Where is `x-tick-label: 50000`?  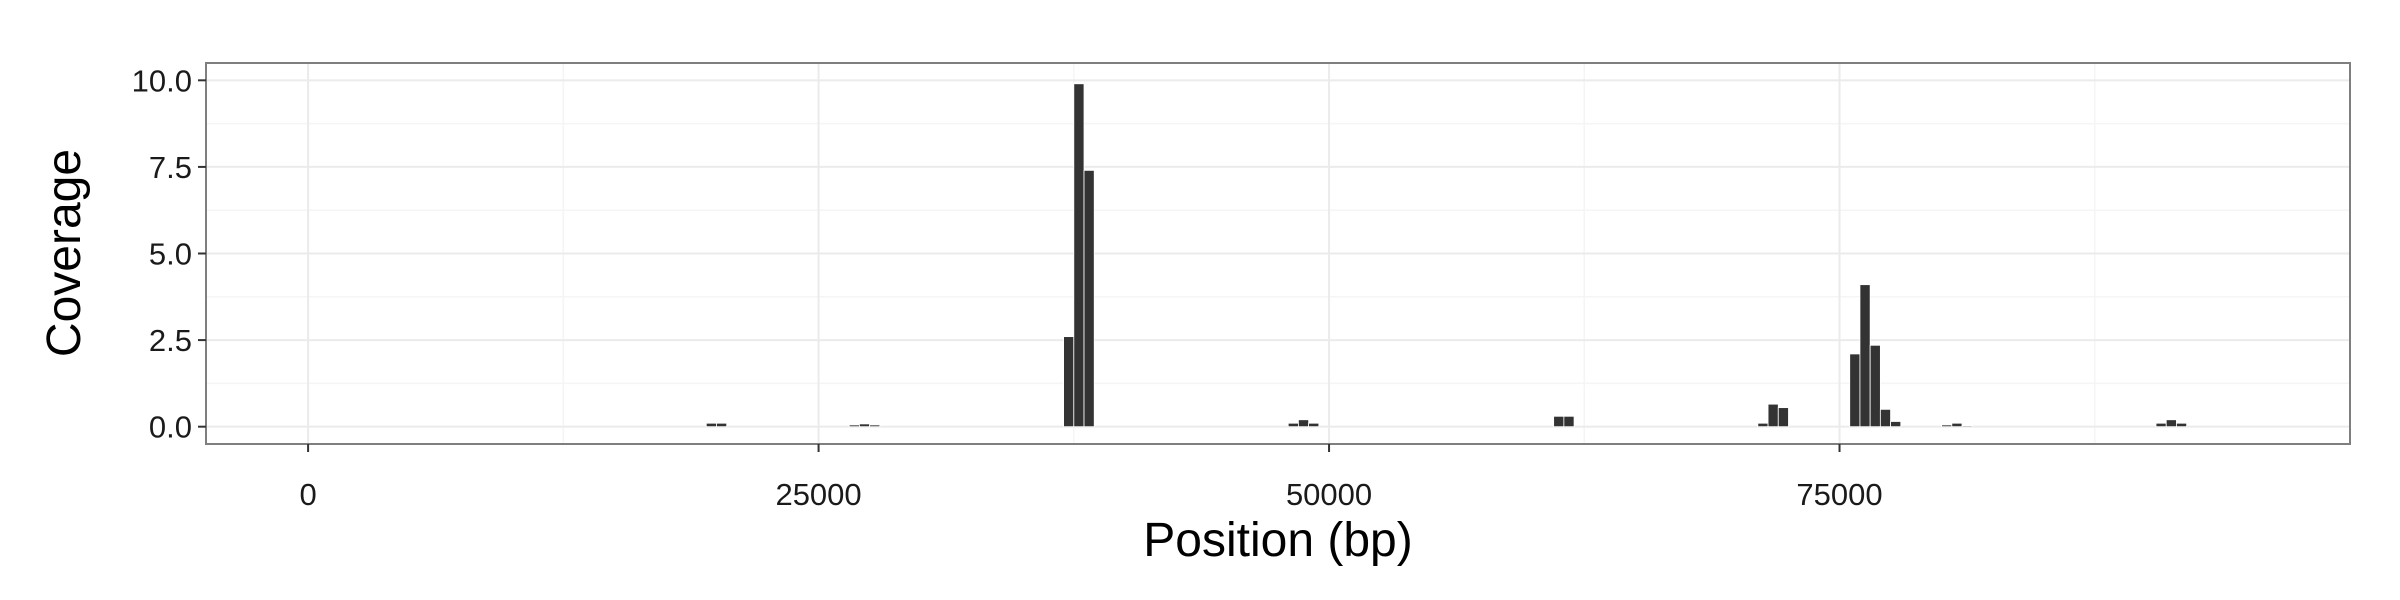
x-tick-label: 50000 is located at coordinates (1329, 494).